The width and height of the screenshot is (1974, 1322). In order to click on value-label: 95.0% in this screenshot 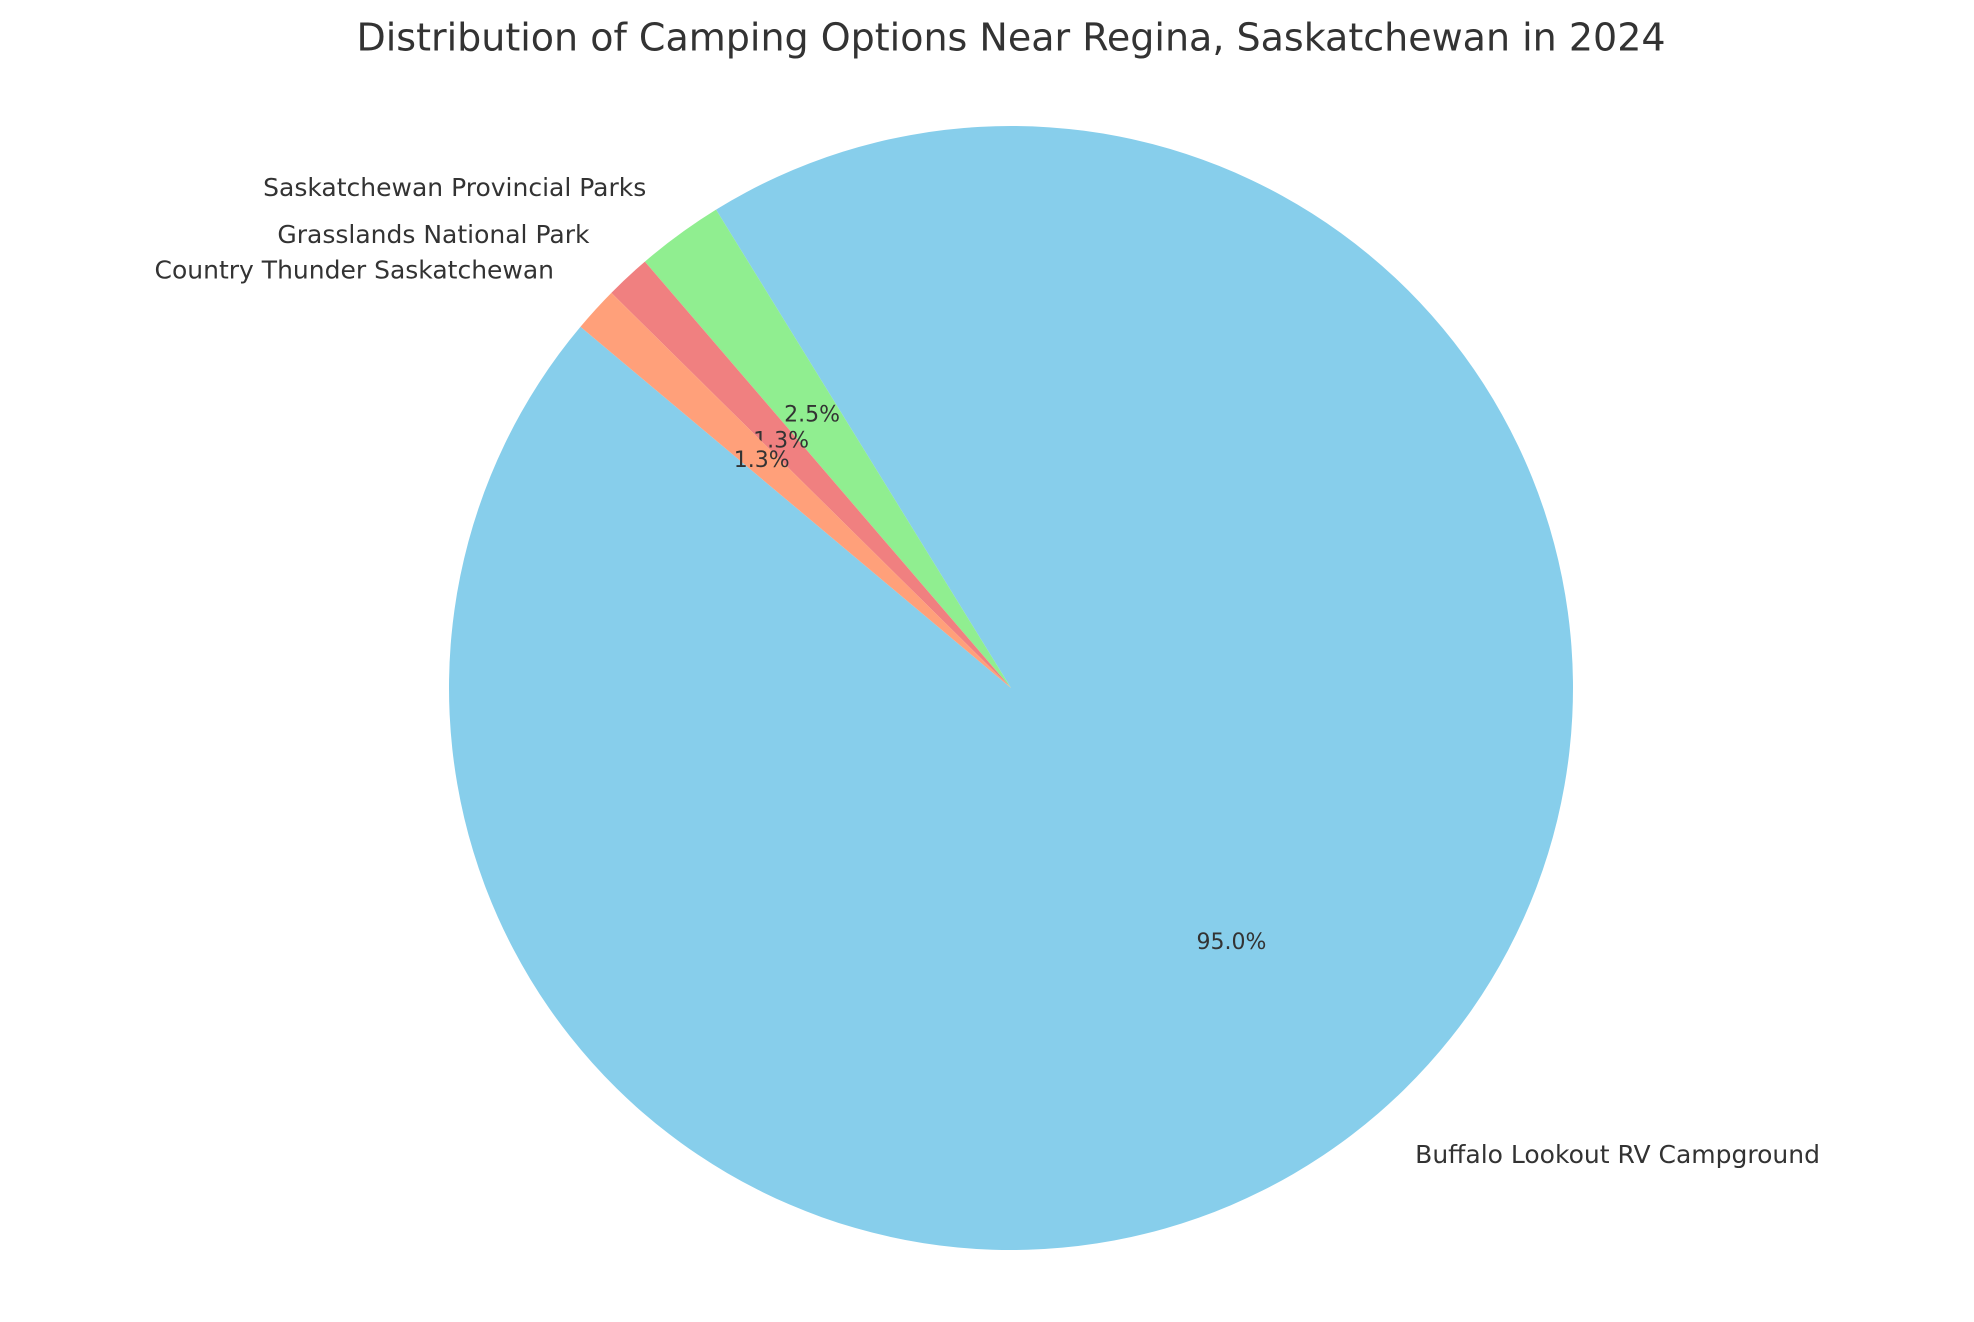, I will do `click(1232, 942)`.